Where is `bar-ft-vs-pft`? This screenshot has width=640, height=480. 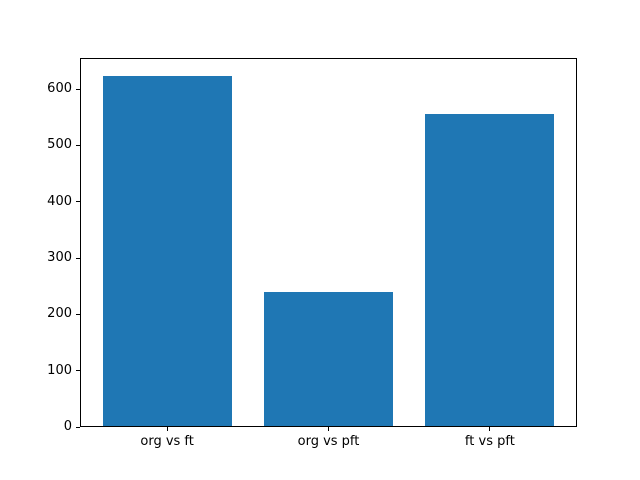 bar-ft-vs-pft is located at coordinates (490, 270).